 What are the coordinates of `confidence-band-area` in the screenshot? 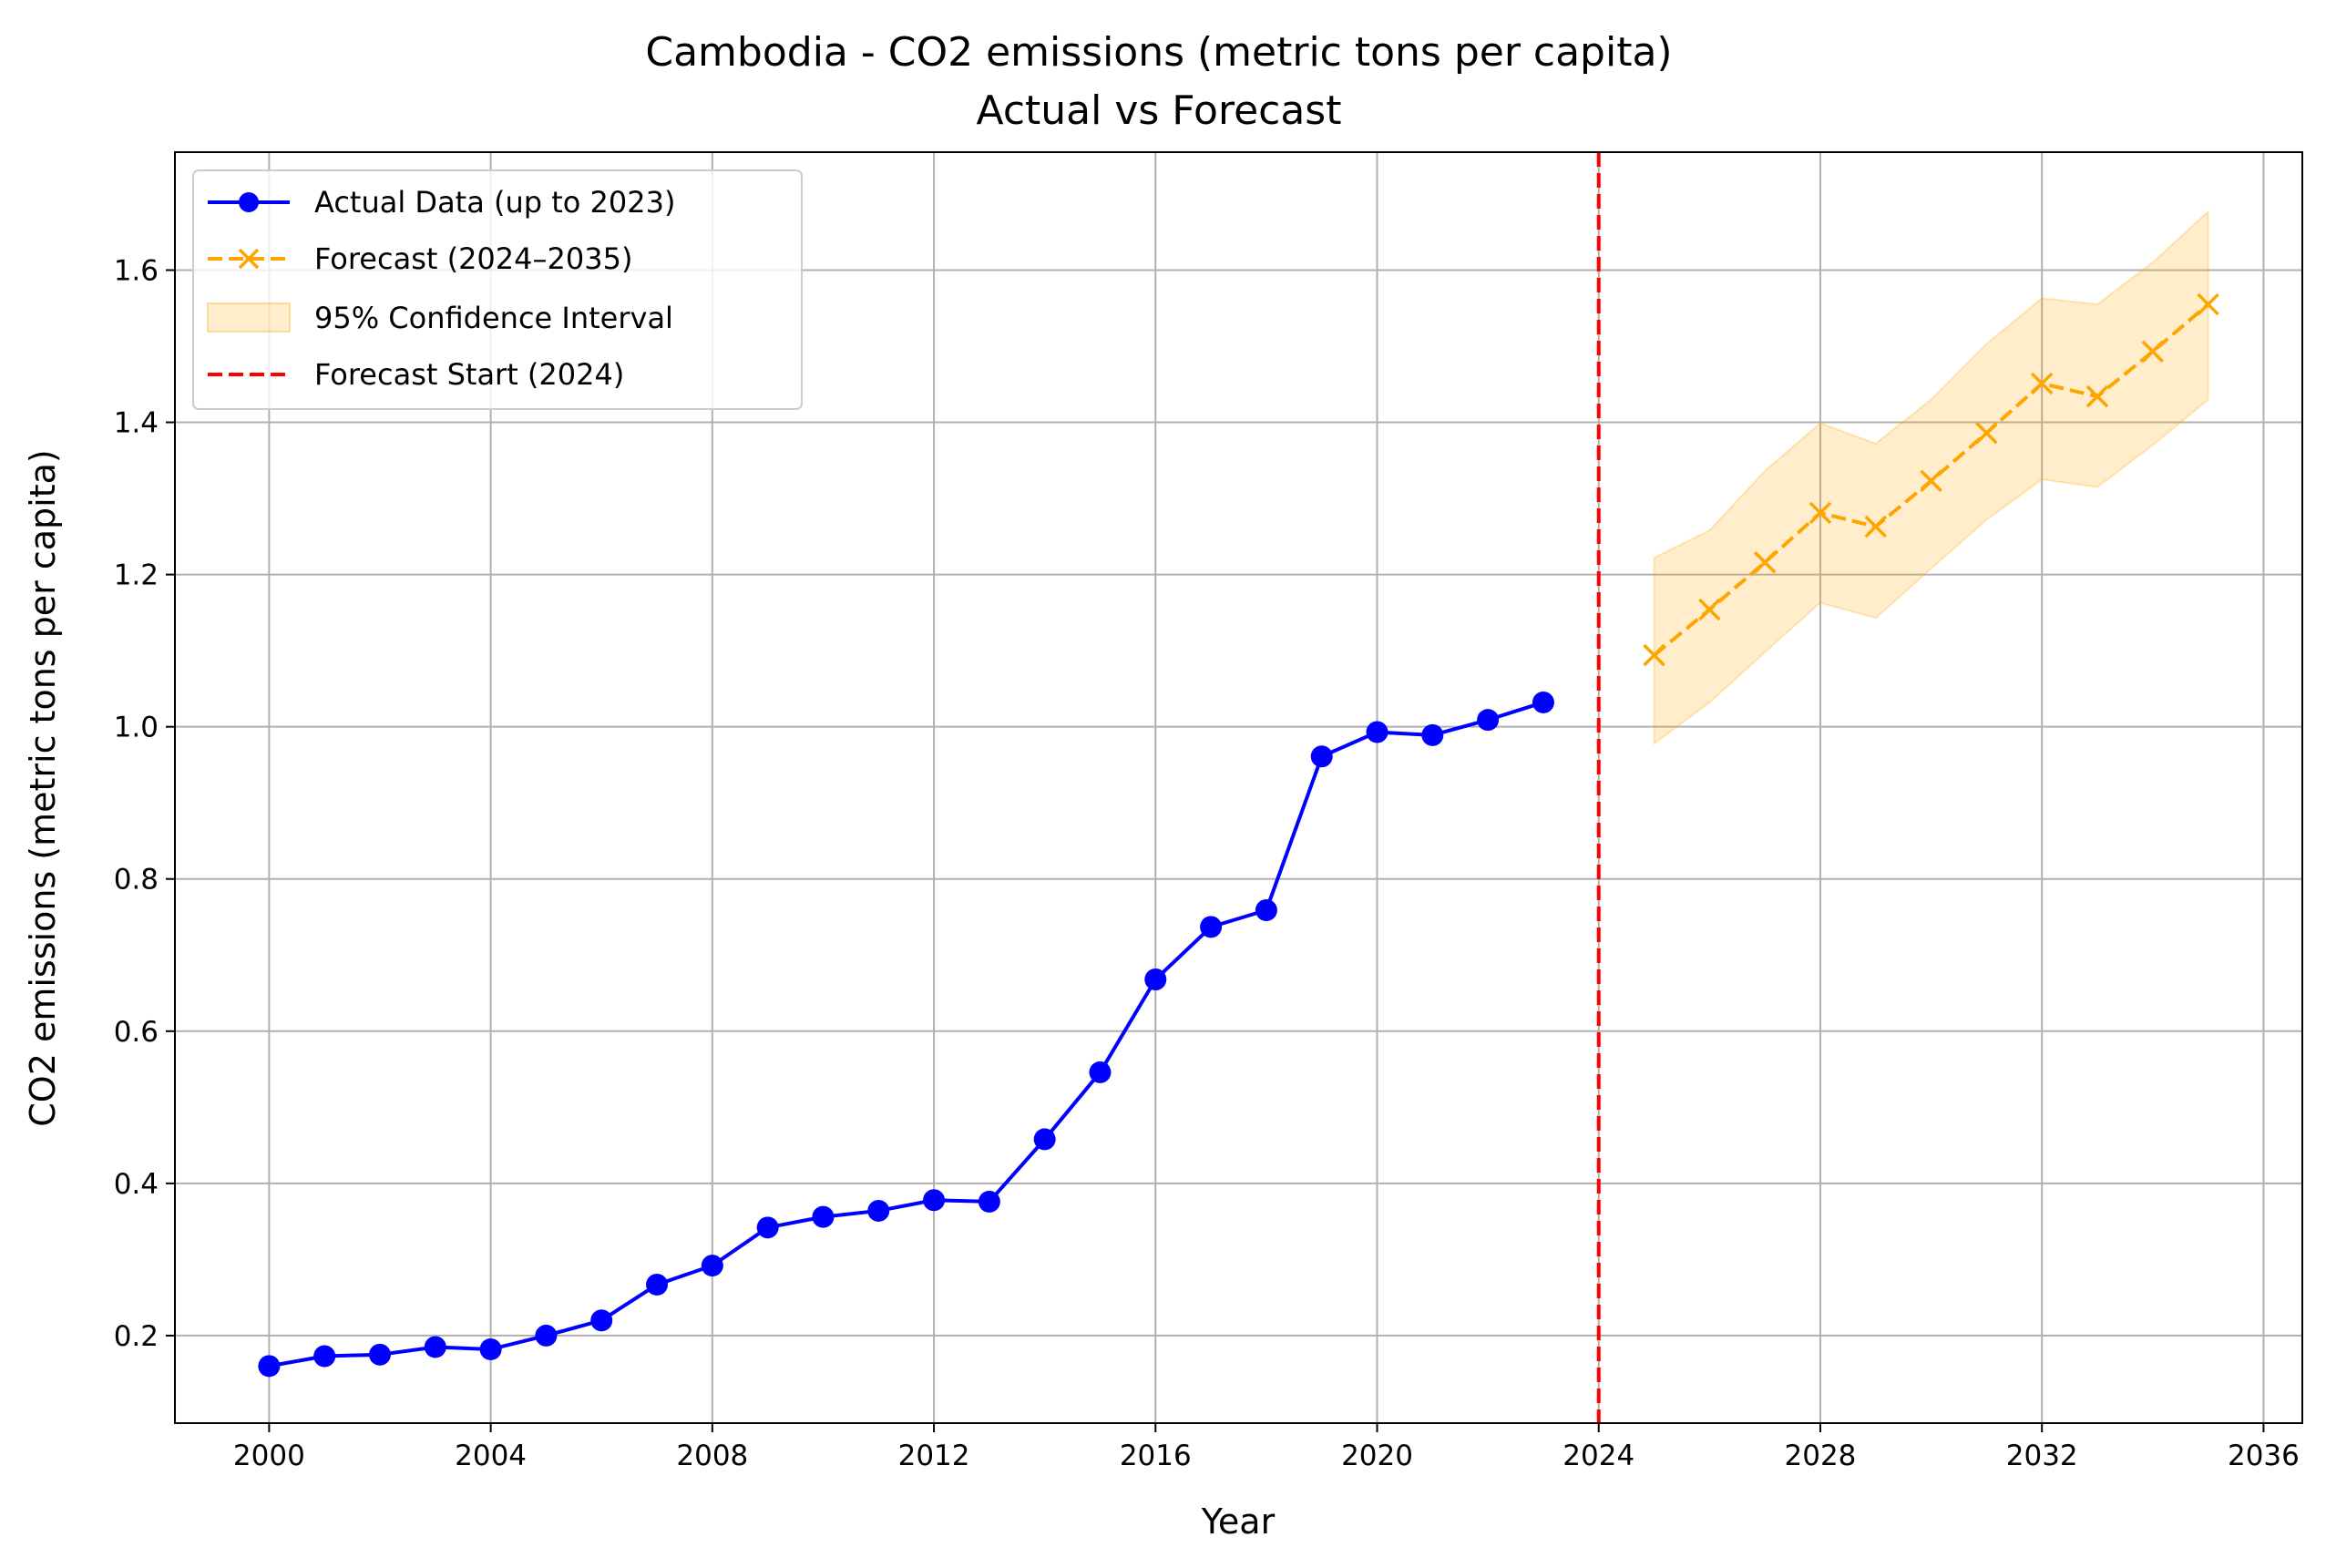 It's located at (1931, 477).